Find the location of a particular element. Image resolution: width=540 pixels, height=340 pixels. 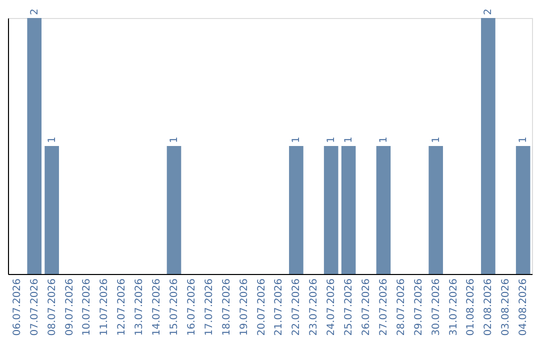

x-tick-label: 13.07.2026 is located at coordinates (140, 307).